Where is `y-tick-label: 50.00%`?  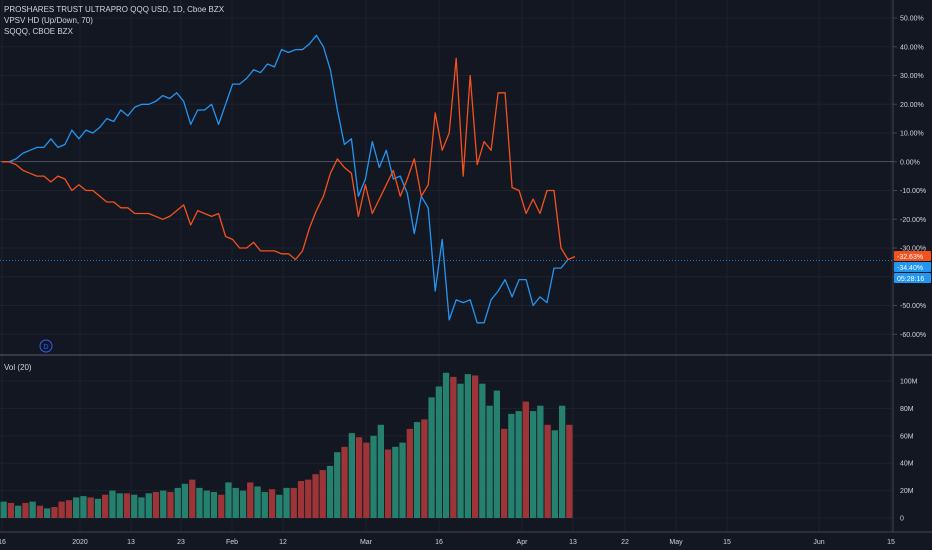
y-tick-label: 50.00% is located at coordinates (912, 19).